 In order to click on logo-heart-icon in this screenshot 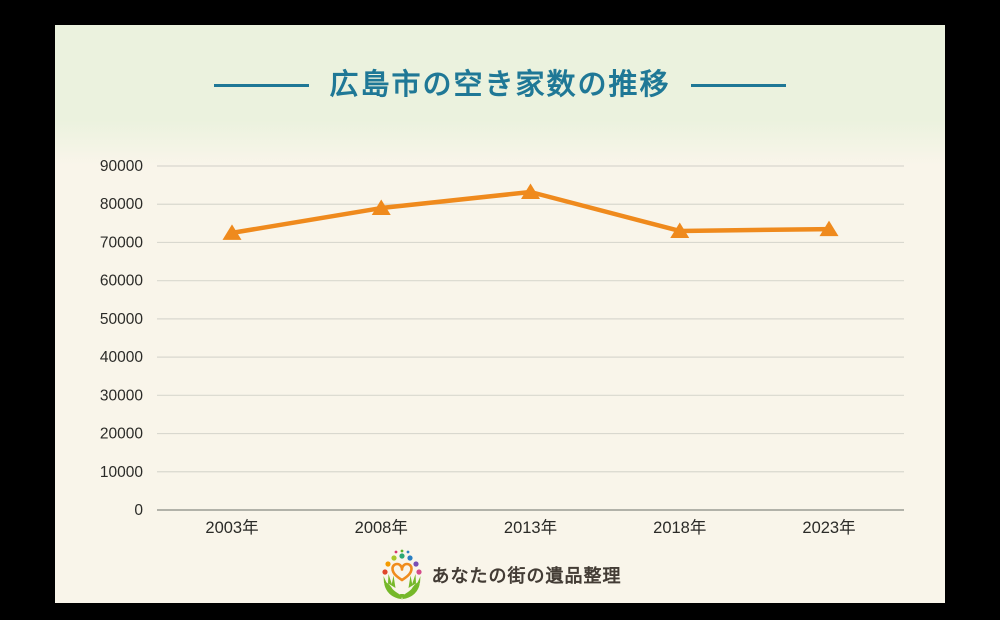, I will do `click(401, 572)`.